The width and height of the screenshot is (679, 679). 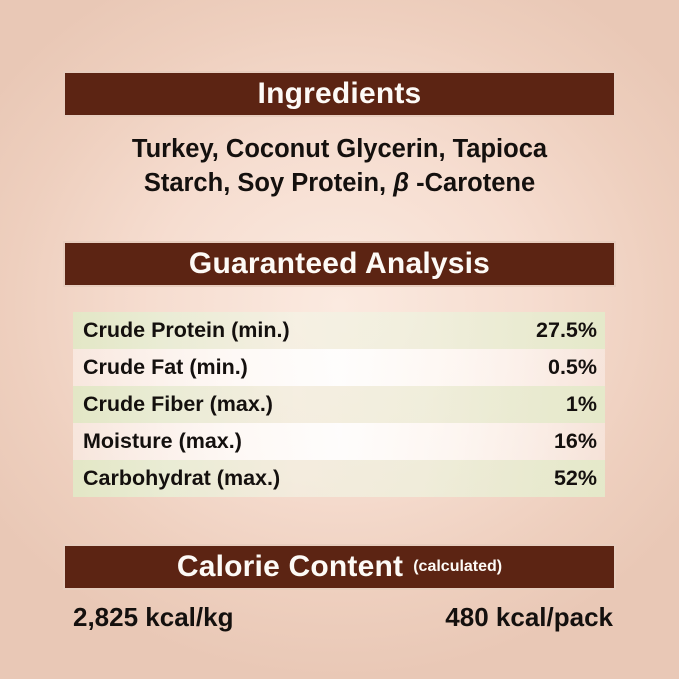 I want to click on ingredients-line-2: Starch, Soy Protein, β -Carotene, so click(x=339, y=184).